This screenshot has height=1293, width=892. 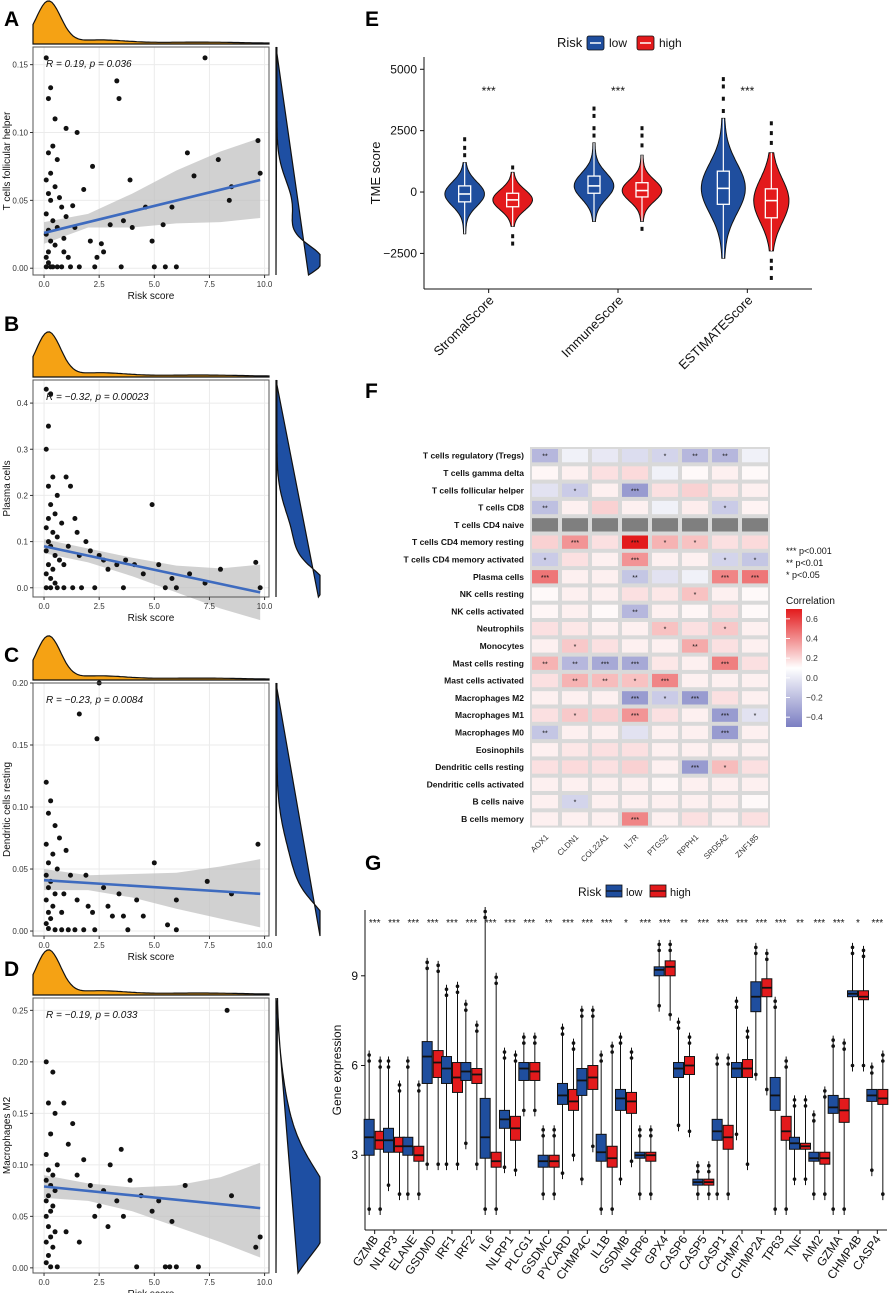 I want to click on row-label: Dendritic cells resting, so click(x=479, y=767).